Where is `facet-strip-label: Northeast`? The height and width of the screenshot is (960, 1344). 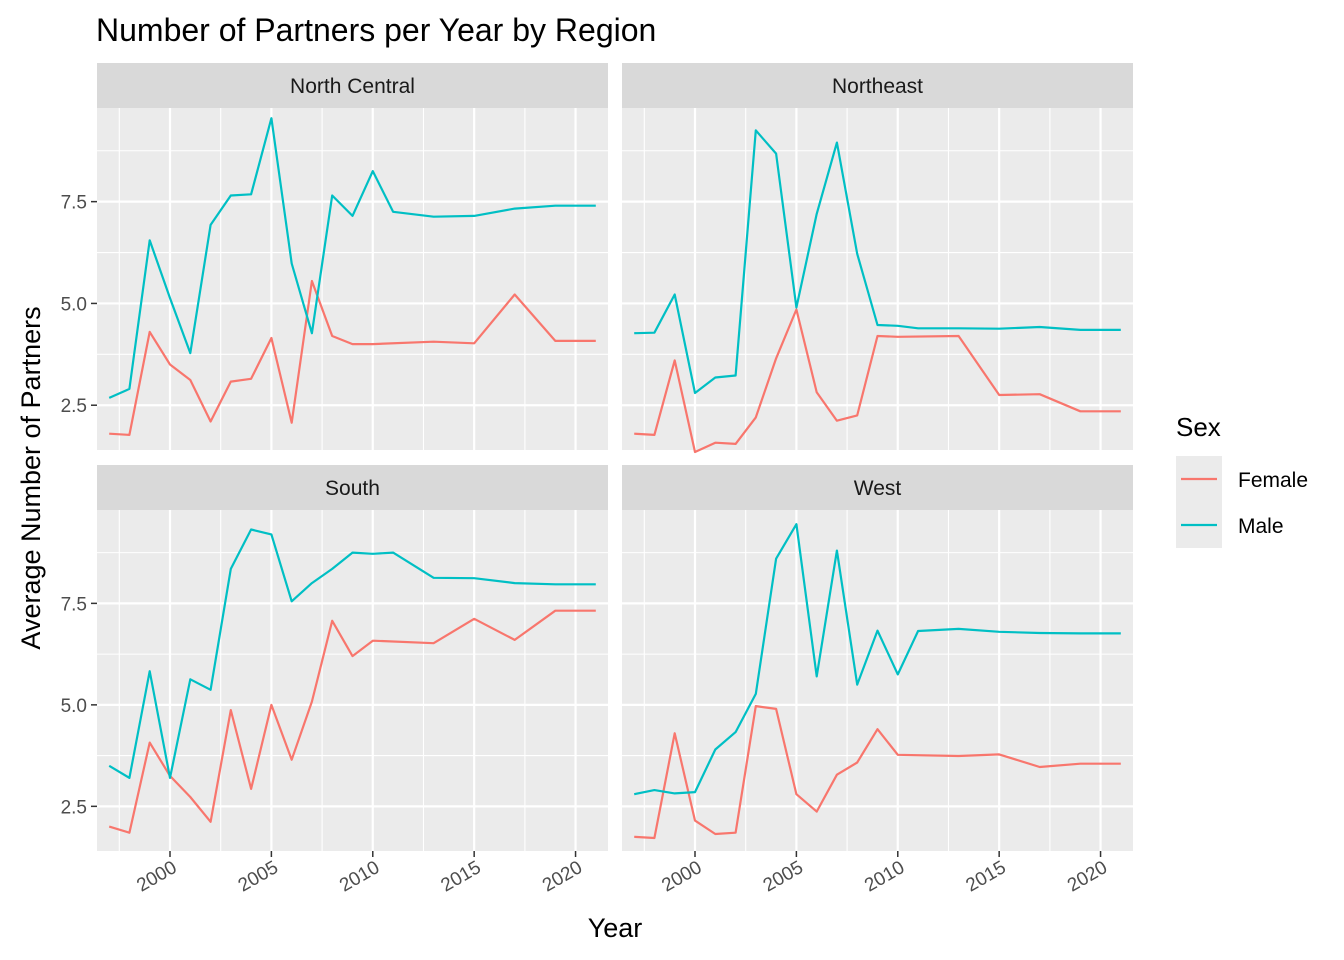 facet-strip-label: Northeast is located at coordinates (877, 86).